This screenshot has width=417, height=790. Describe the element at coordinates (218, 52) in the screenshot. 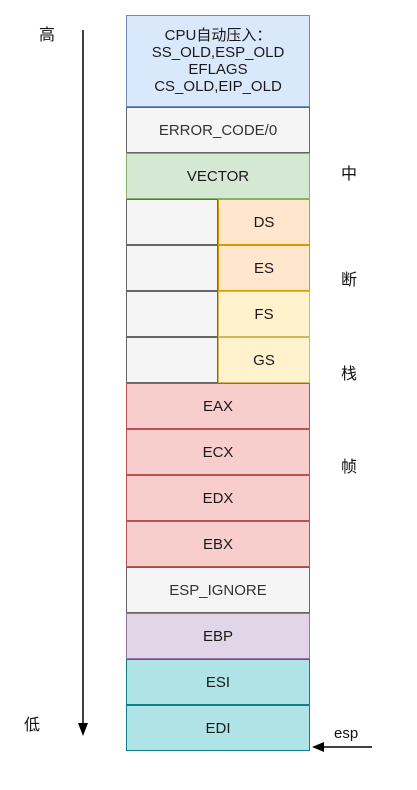

I see `cpu-line-2: SS_OLD,ESP_OLD` at that location.